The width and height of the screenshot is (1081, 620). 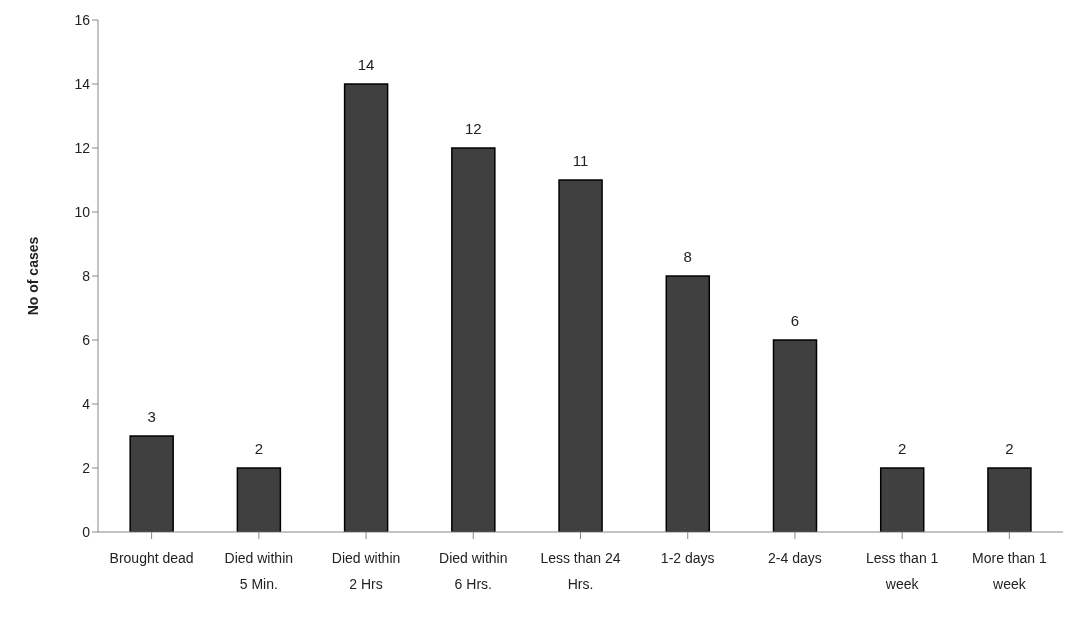 I want to click on y-tick-label: 12, so click(x=82, y=147).